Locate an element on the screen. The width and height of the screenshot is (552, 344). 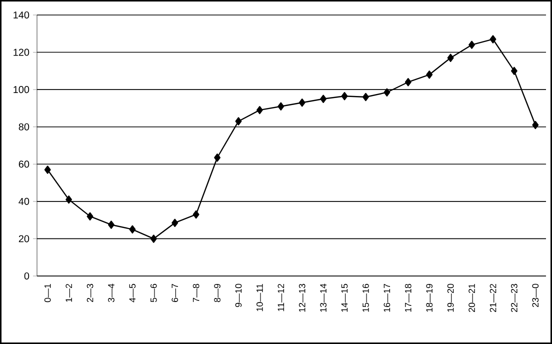
x-tick-label: 7—8 is located at coordinates (196, 293).